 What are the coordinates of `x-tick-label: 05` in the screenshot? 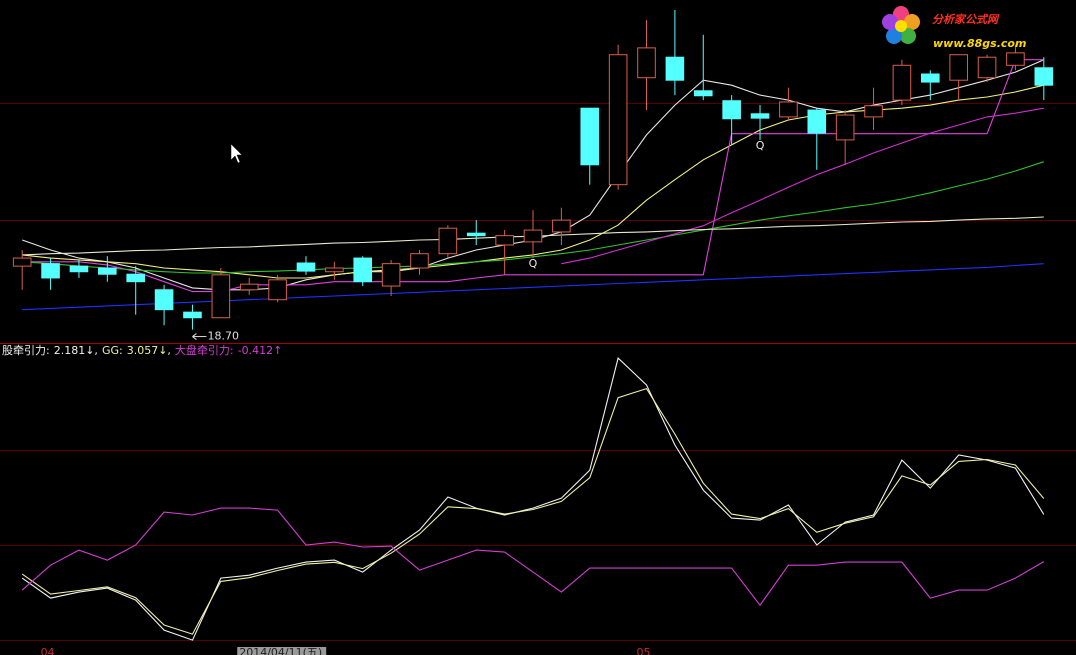 It's located at (644, 650).